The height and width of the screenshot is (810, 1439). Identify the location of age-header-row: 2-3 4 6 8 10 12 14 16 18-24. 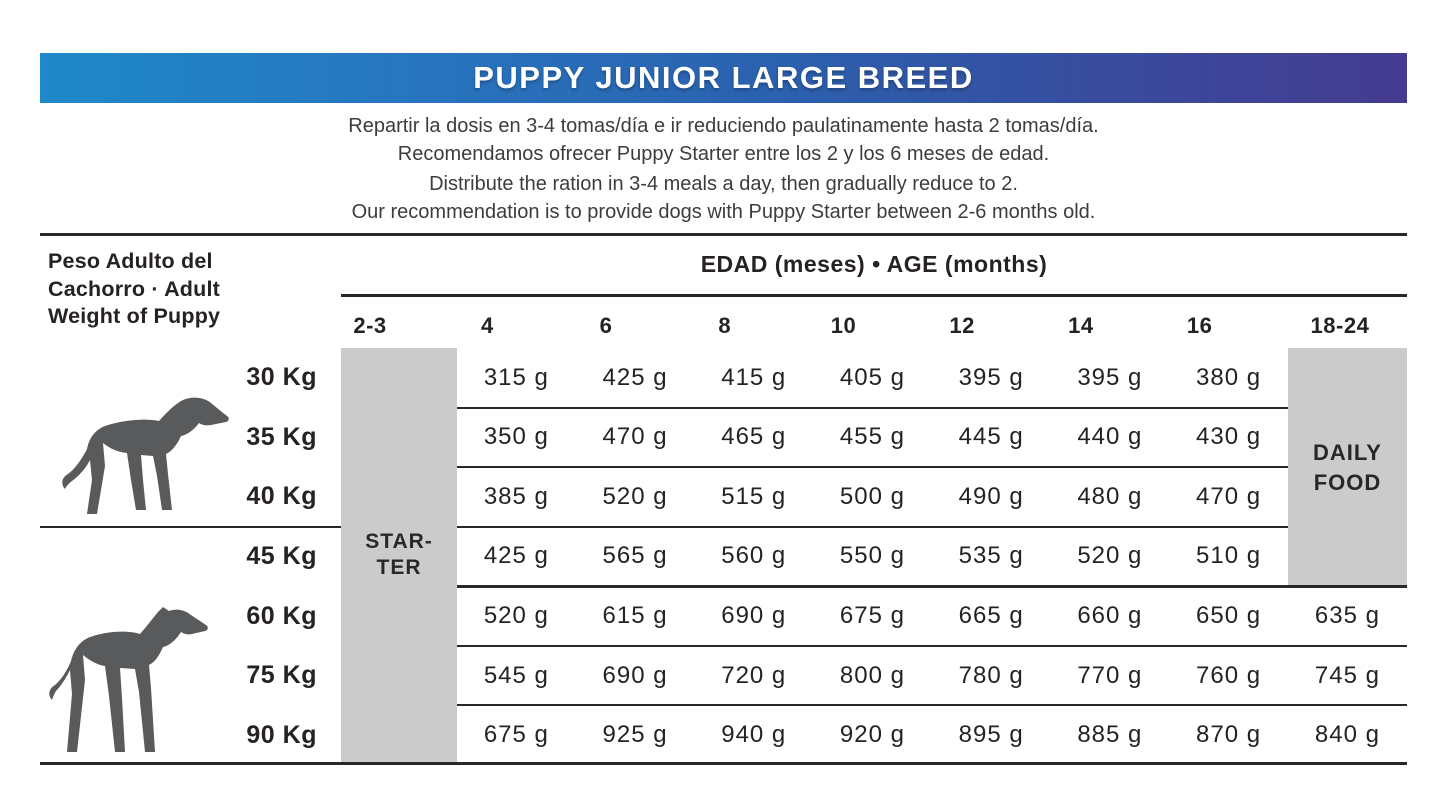
(723, 325).